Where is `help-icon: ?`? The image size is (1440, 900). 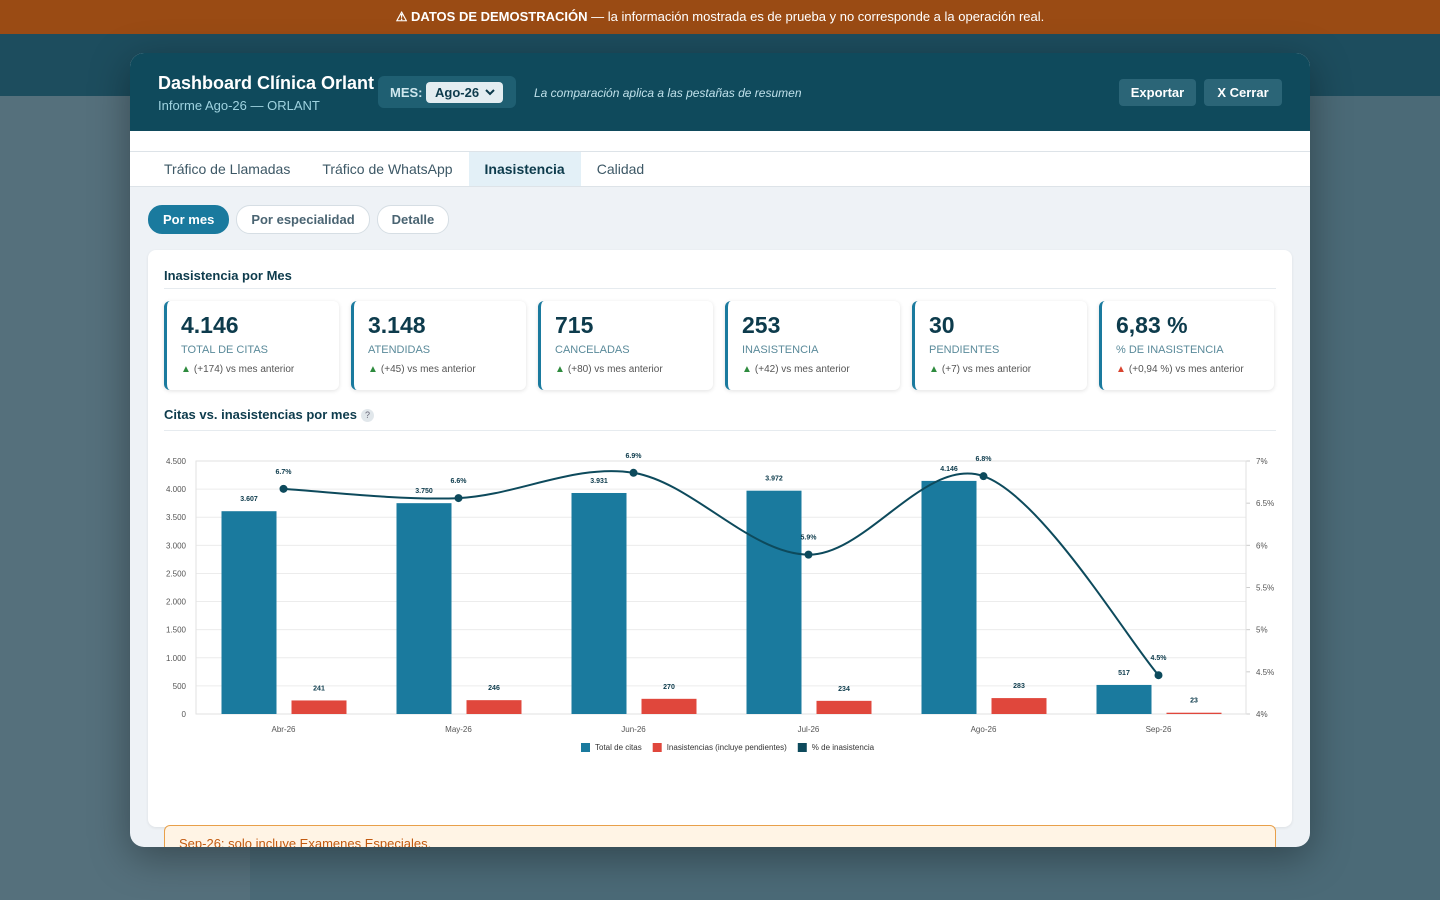 help-icon: ? is located at coordinates (367, 415).